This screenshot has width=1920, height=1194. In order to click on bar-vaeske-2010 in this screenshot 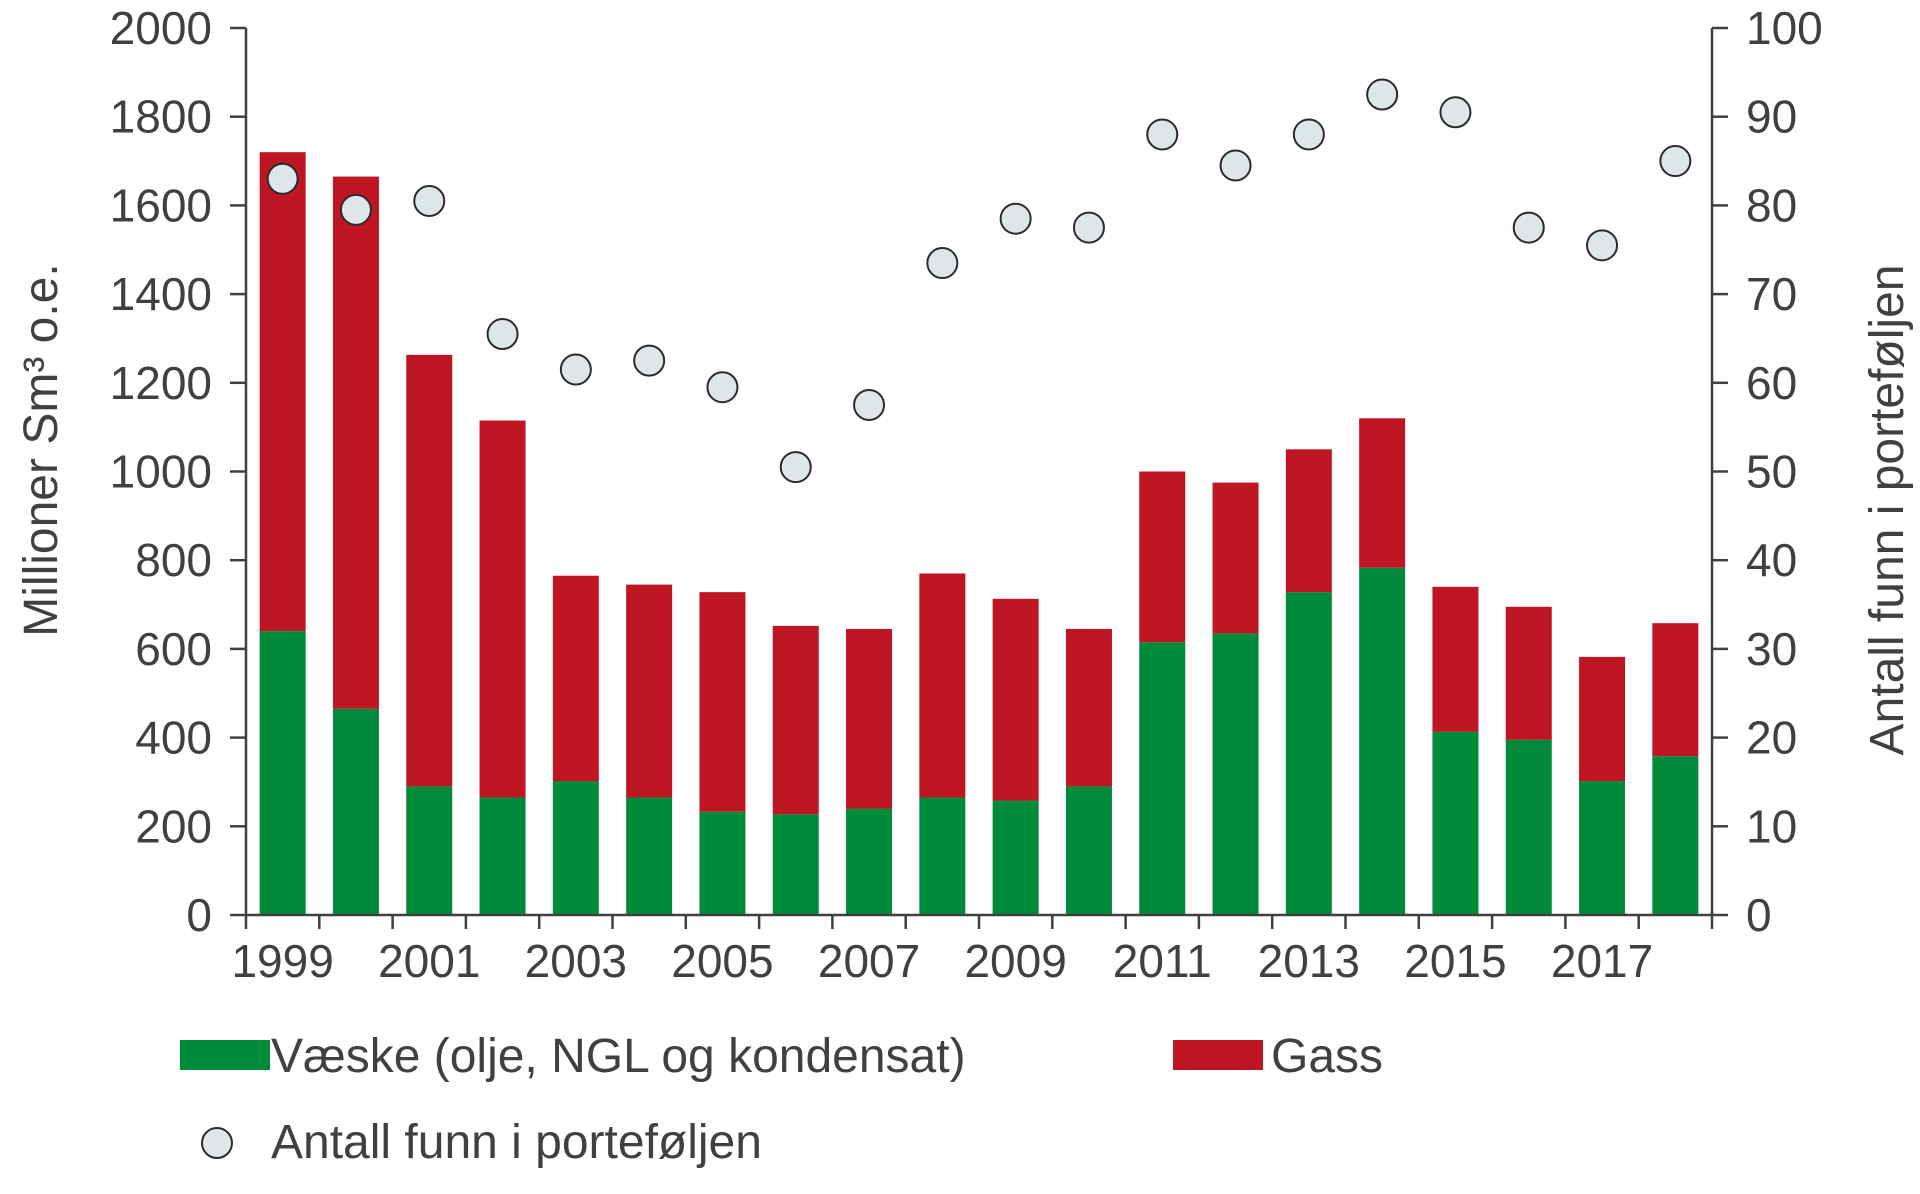, I will do `click(1088, 850)`.